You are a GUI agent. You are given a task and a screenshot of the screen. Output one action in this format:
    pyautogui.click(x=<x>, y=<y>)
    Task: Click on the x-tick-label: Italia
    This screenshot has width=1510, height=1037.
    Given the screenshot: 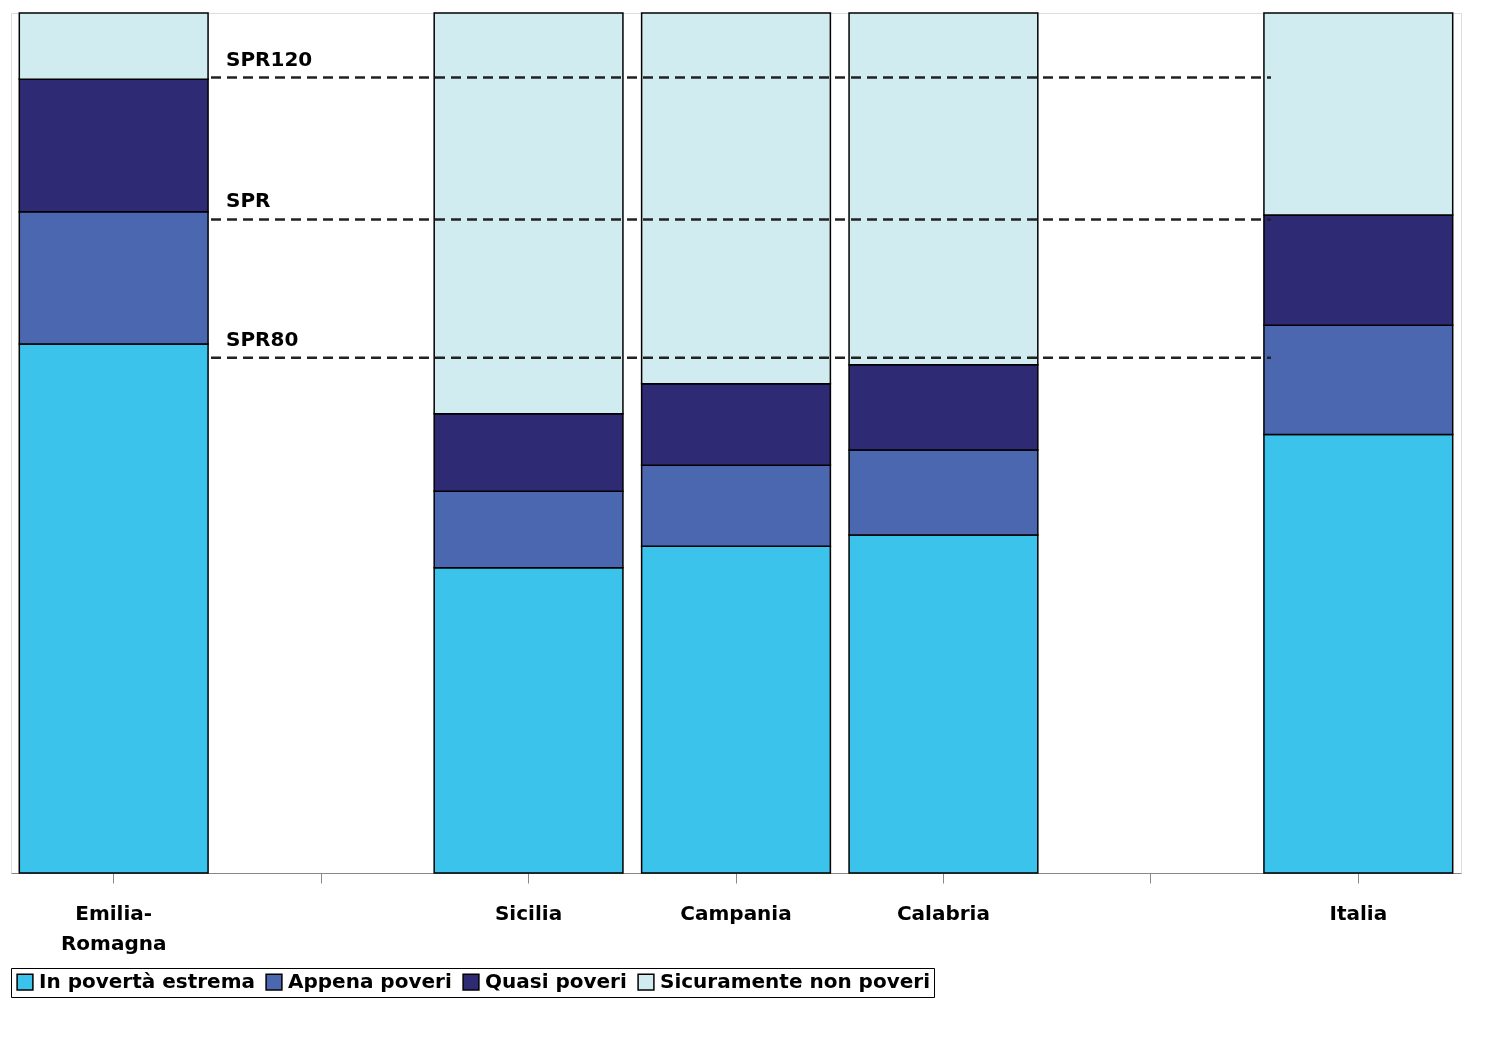 What is the action you would take?
    pyautogui.click(x=1358, y=912)
    